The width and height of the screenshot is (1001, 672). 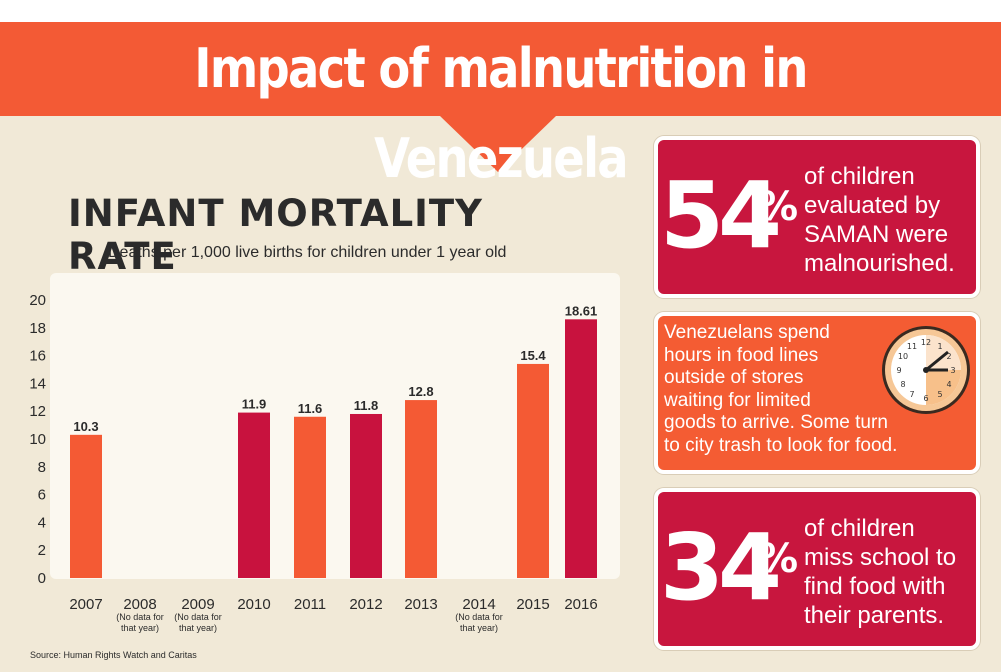 I want to click on y-tick-label: 2, so click(x=42, y=550).